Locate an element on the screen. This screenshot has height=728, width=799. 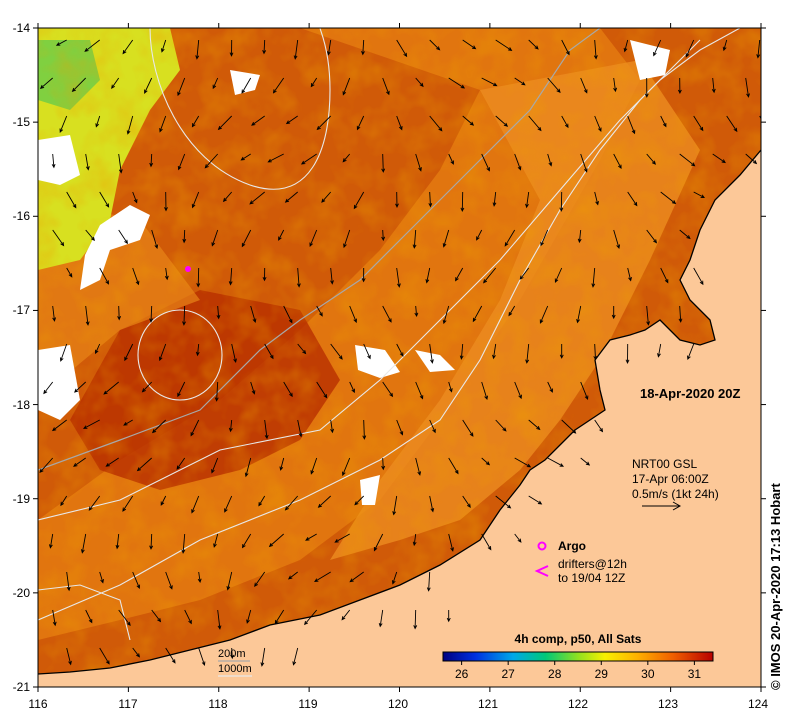
lon-tick-label: 119 is located at coordinates (307, 704).